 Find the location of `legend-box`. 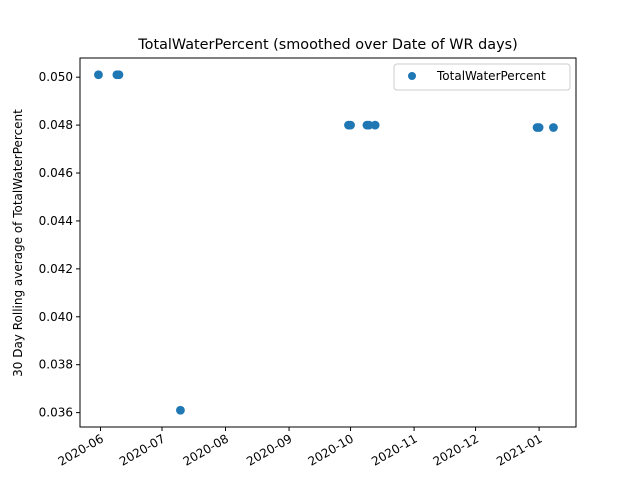

legend-box is located at coordinates (482, 77).